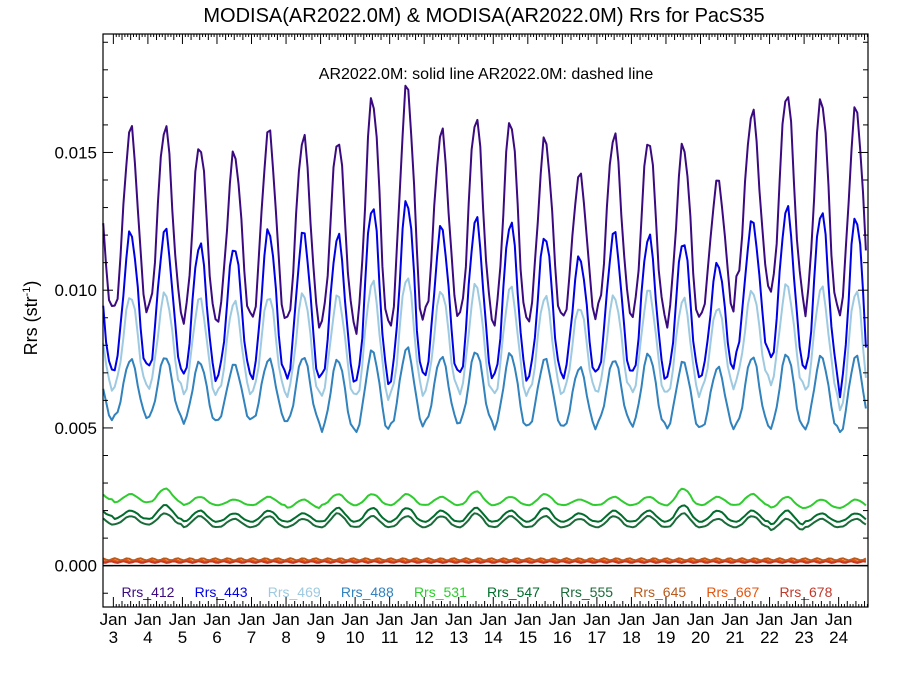  What do you see at coordinates (31, 325) in the screenshot?
I see `y-axis-label-main: Rrs (str` at bounding box center [31, 325].